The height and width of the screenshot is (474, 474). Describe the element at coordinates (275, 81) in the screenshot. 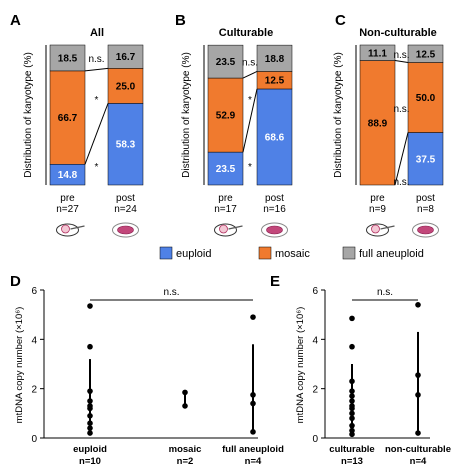

I see `bar-value-label: 12.5` at that location.